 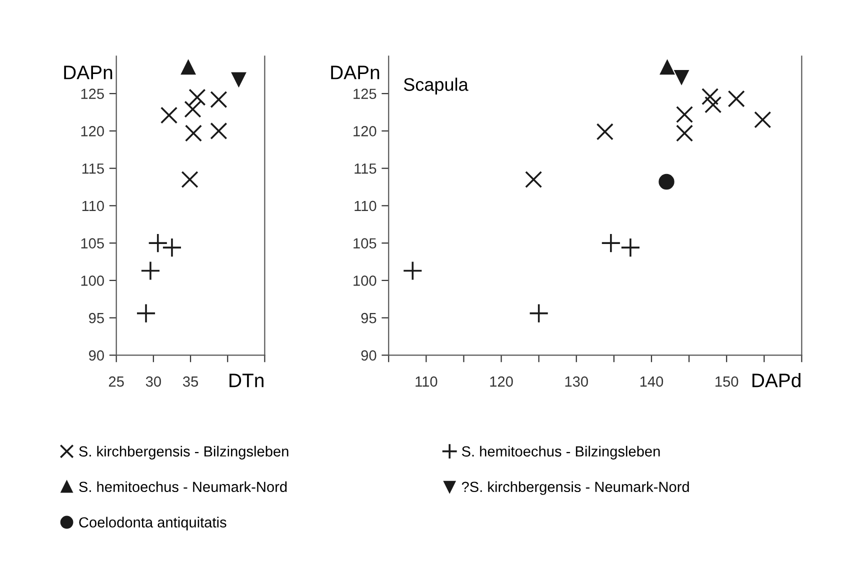 I want to click on x-tick-label: 25, so click(x=116, y=381).